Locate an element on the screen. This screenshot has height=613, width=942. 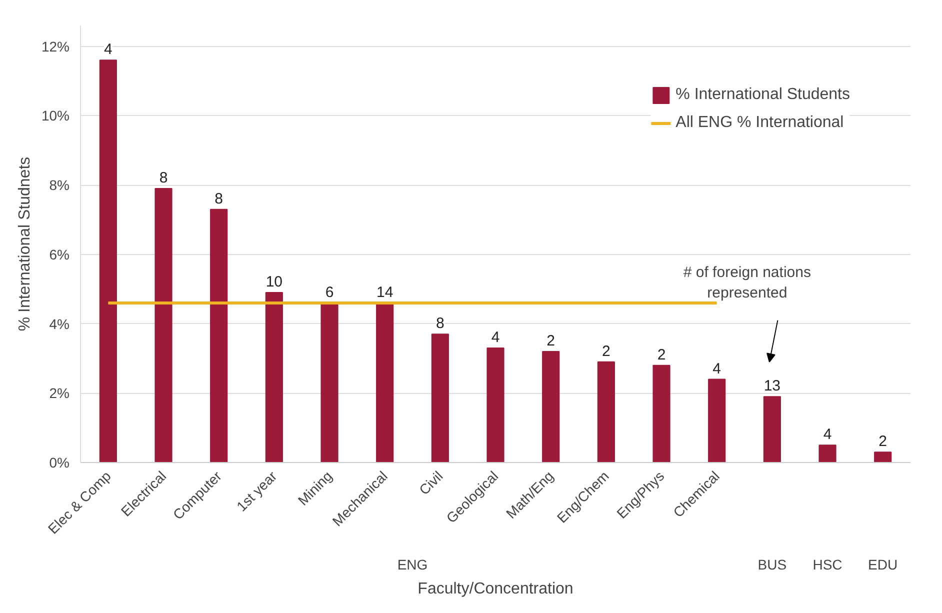
y-axis-title: % International Studnets is located at coordinates (25, 244).